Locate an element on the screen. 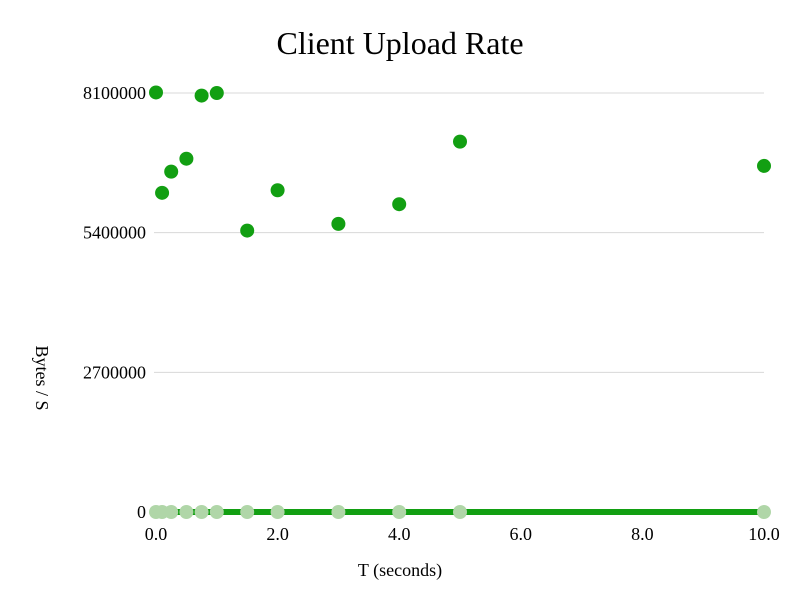  y-axis-label: Bytes / S is located at coordinates (42, 377).